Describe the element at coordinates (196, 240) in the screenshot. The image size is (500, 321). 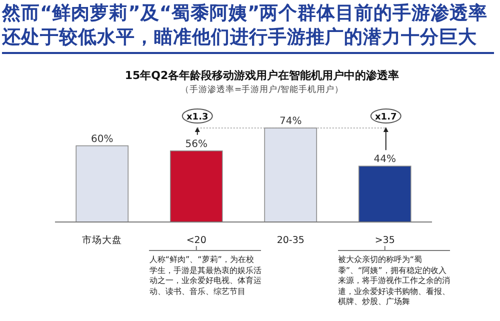
I see `x-tick-label: <20` at that location.